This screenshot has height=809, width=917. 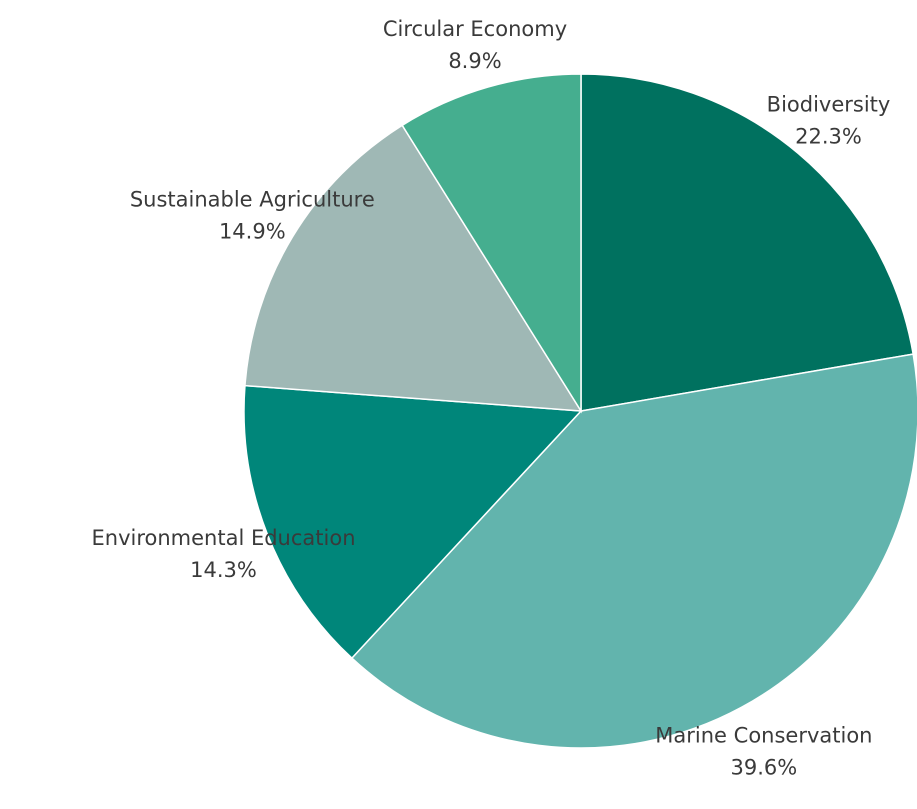 I want to click on slice-percent-label: 14.9%, so click(x=252, y=231).